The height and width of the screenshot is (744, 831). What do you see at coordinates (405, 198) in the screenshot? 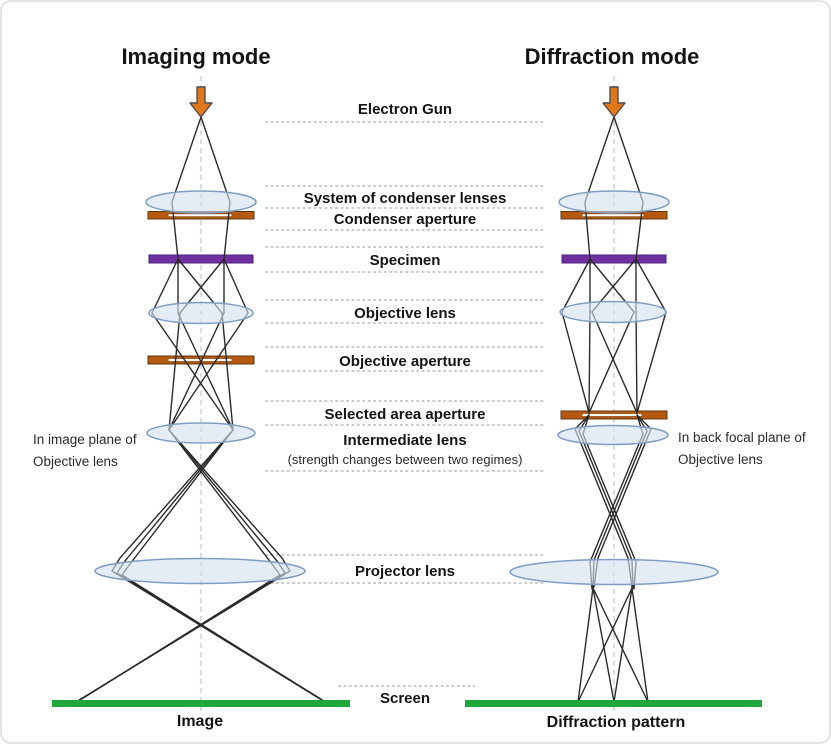
I see `condenser-lenses-label: System of condenser lenses` at bounding box center [405, 198].